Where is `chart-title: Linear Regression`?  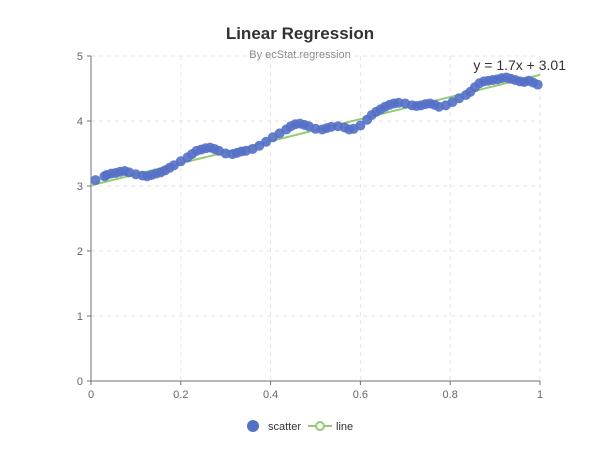
chart-title: Linear Regression is located at coordinates (300, 33).